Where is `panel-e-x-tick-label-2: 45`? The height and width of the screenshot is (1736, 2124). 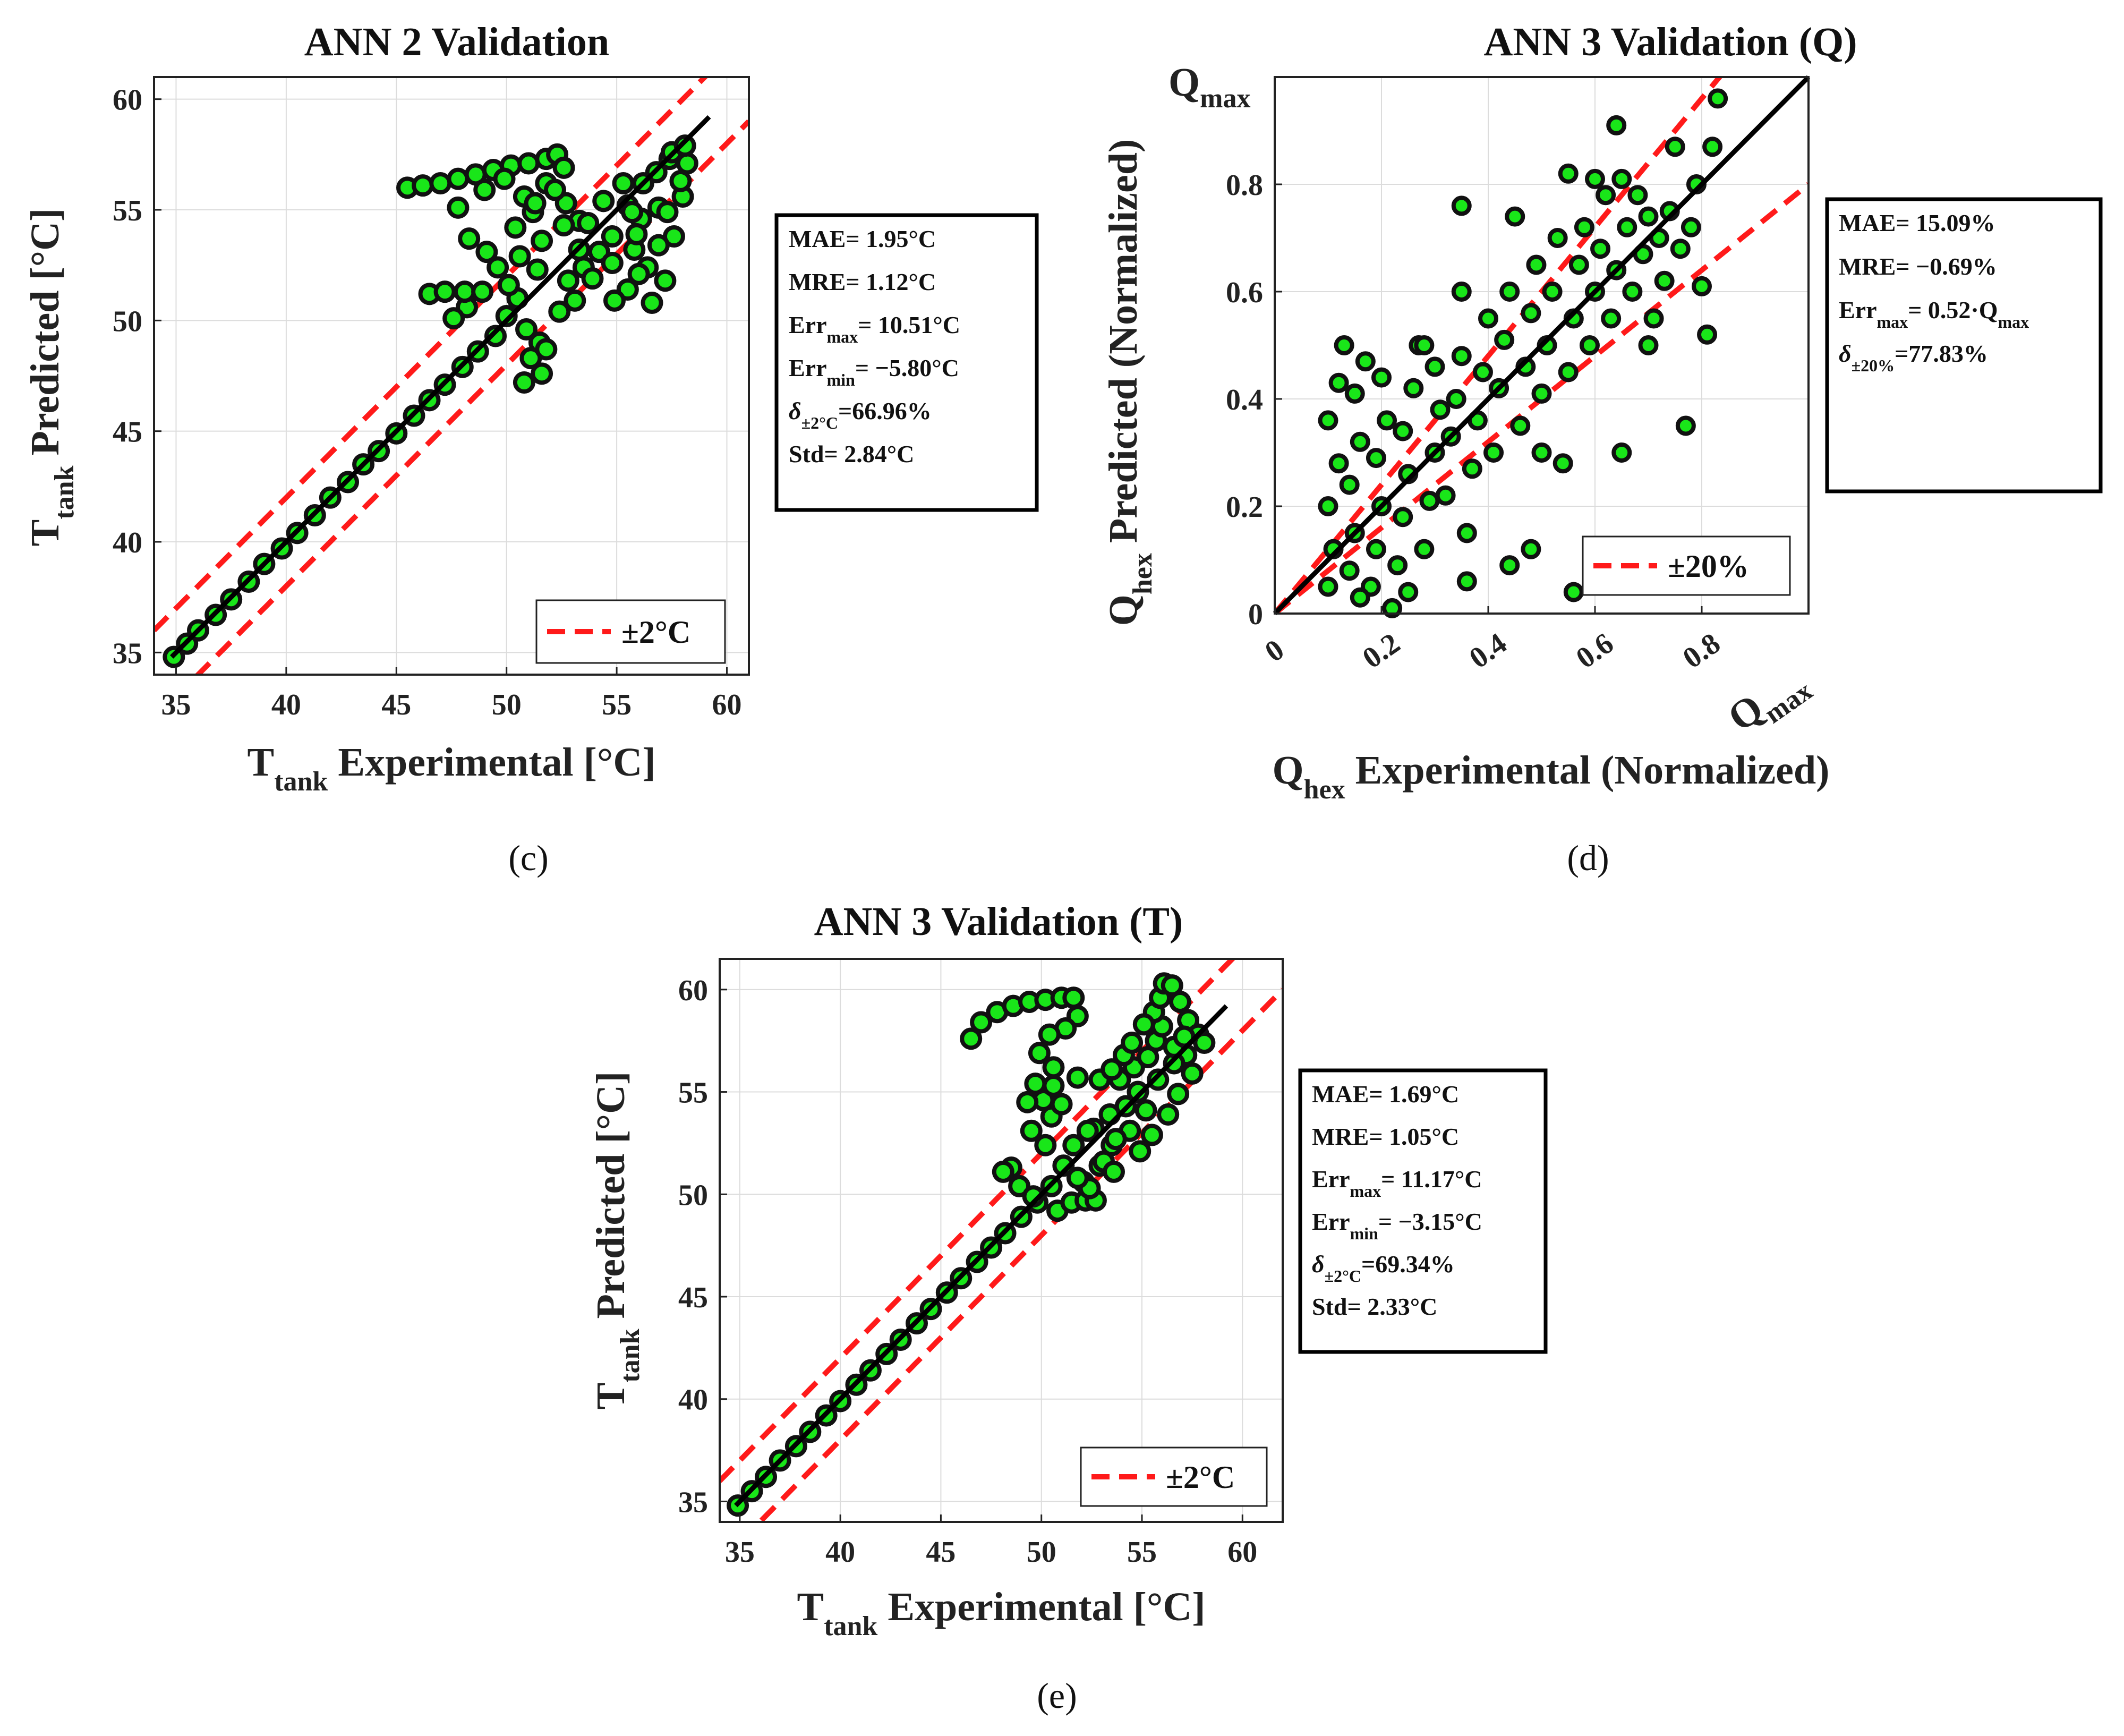 panel-e-x-tick-label-2: 45 is located at coordinates (941, 1552).